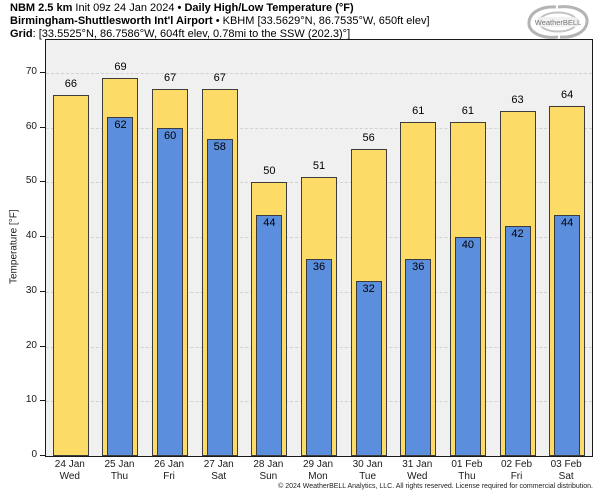 The image size is (600, 493). Describe the element at coordinates (34, 454) in the screenshot. I see `y-tick-label: 0` at that location.